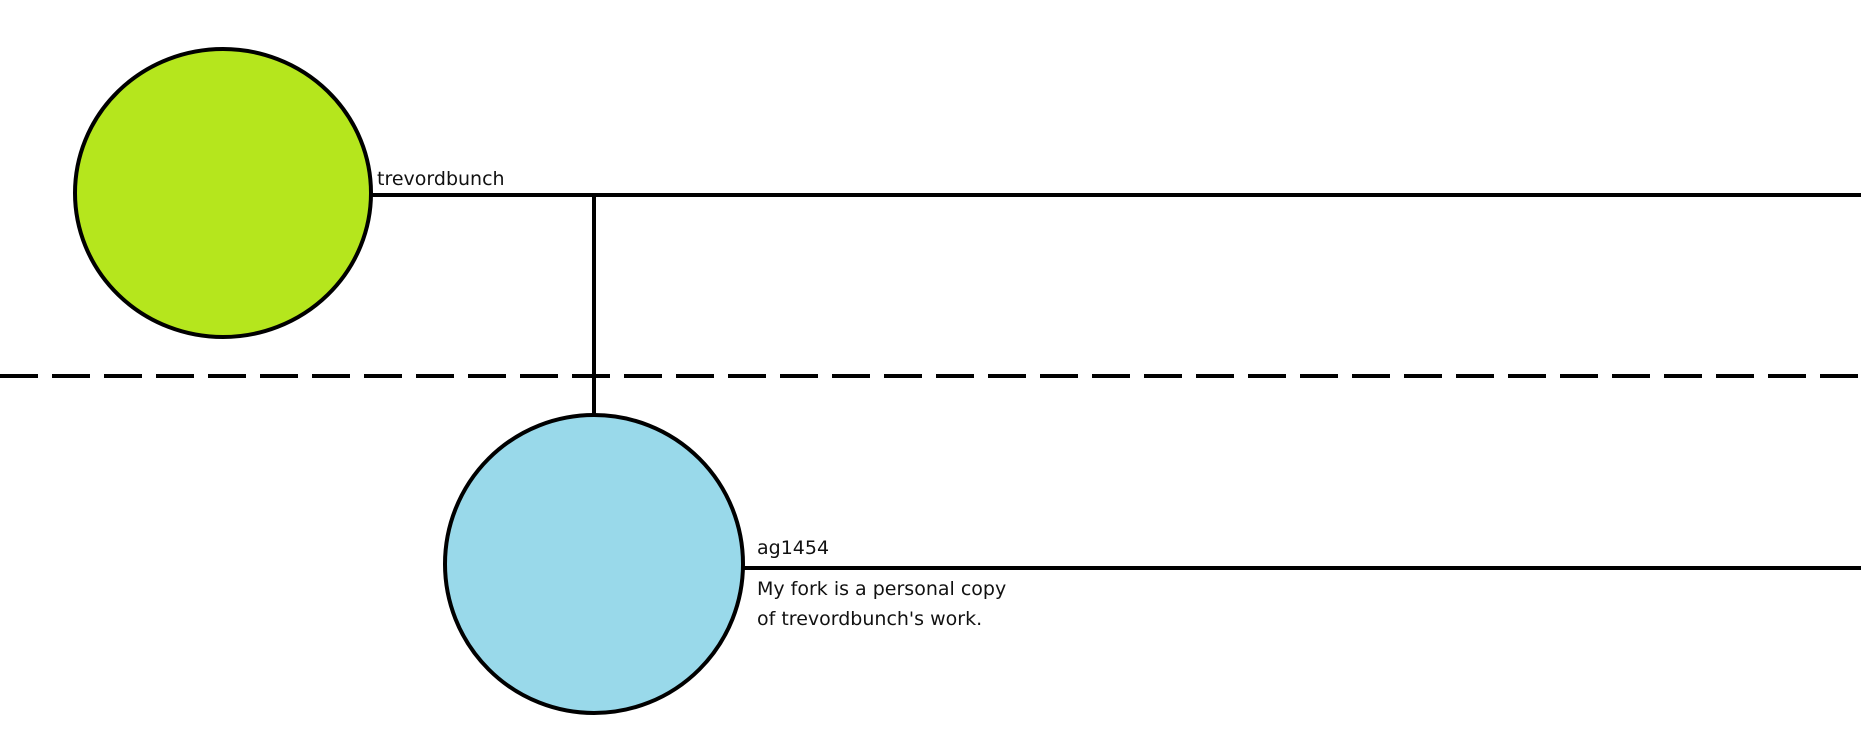  I want to click on fork-node-circle, so click(594, 564).